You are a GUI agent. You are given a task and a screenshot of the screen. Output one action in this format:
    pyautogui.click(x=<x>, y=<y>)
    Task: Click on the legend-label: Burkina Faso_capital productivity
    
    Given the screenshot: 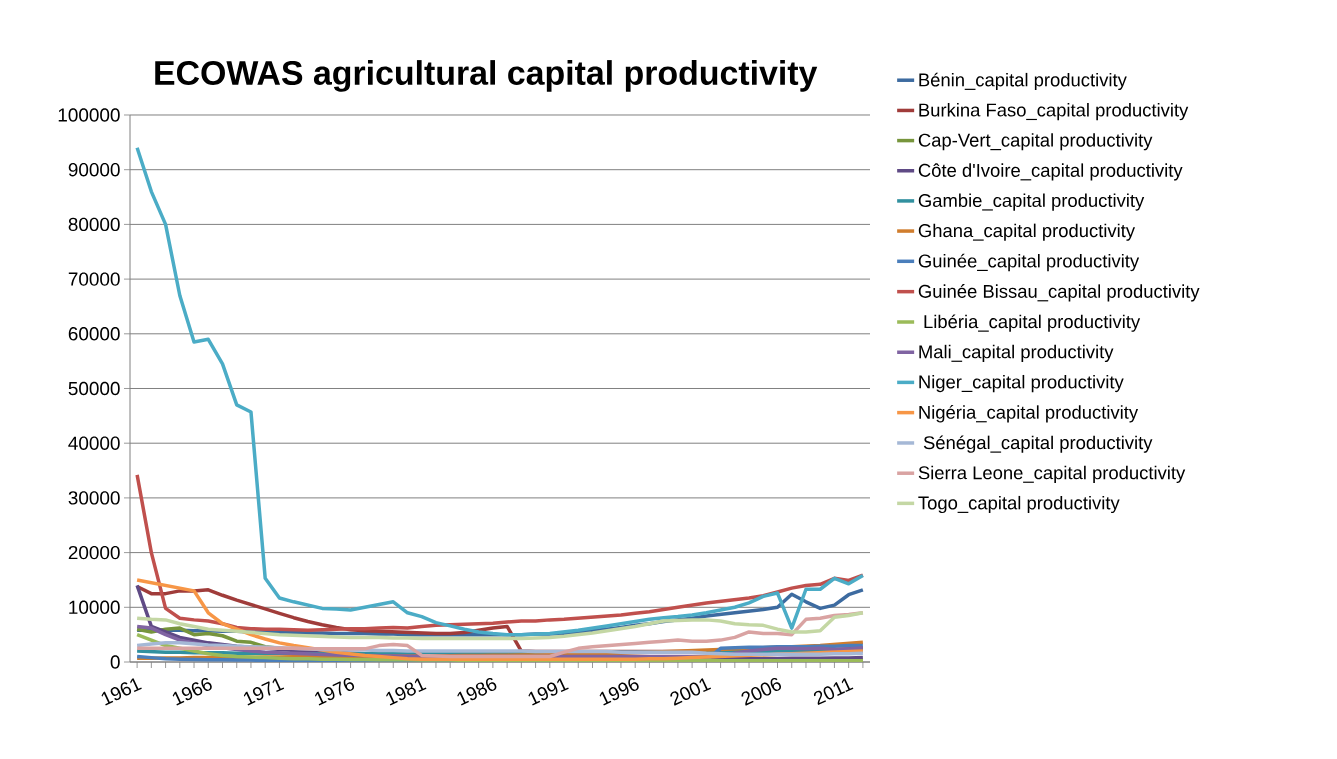 What is the action you would take?
    pyautogui.click(x=1054, y=112)
    